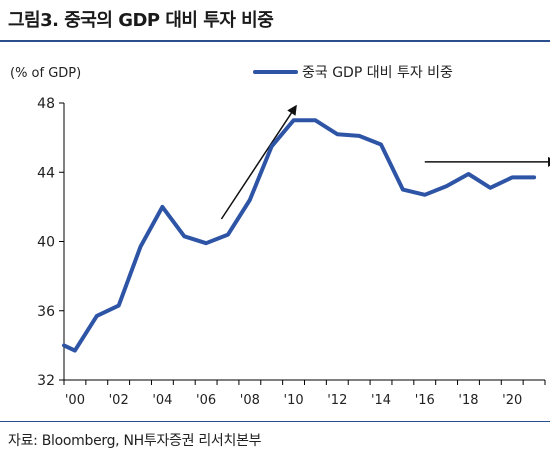  I want to click on legend: 중국 GDP 대비 투자 비중, so click(353, 73).